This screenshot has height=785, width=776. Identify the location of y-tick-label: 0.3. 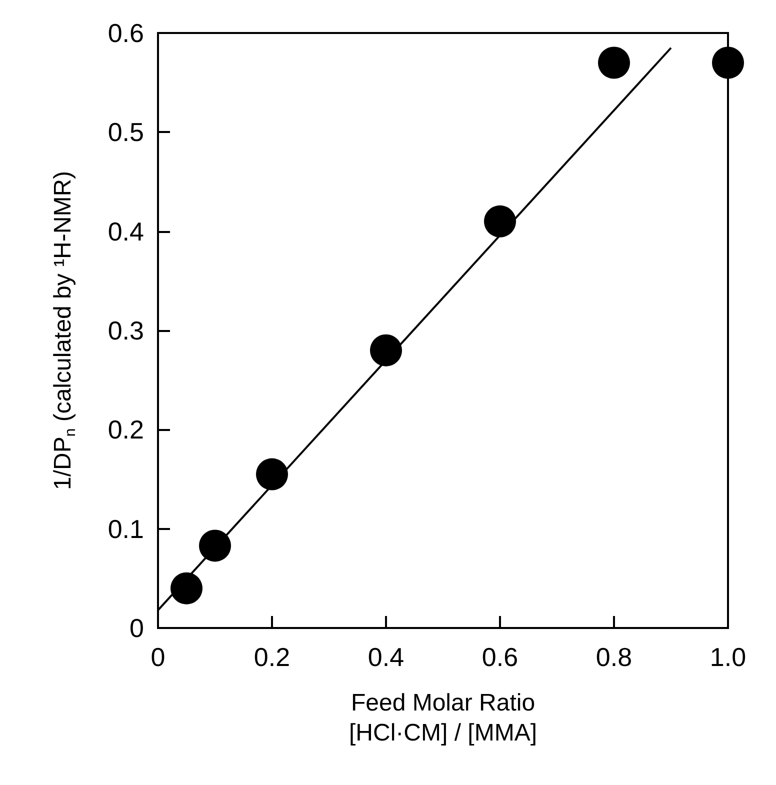
(126, 331).